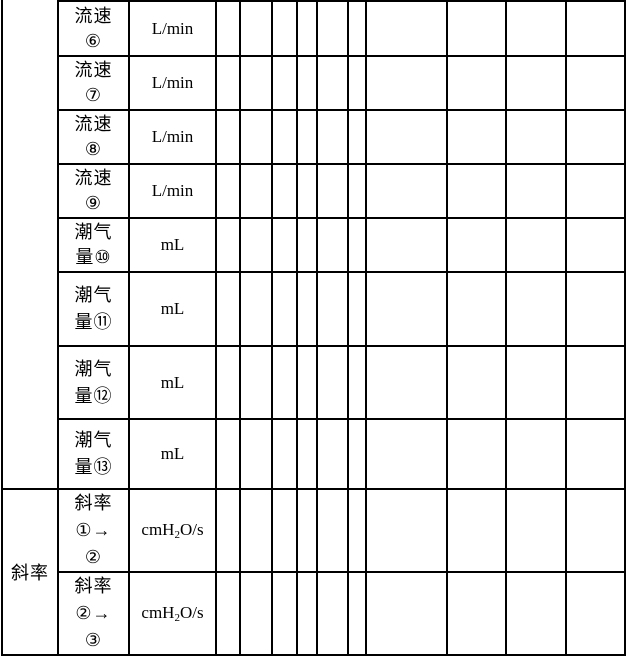 Image resolution: width=627 pixels, height=656 pixels. What do you see at coordinates (177, 618) in the screenshot?
I see `unit-subscript: 2` at bounding box center [177, 618].